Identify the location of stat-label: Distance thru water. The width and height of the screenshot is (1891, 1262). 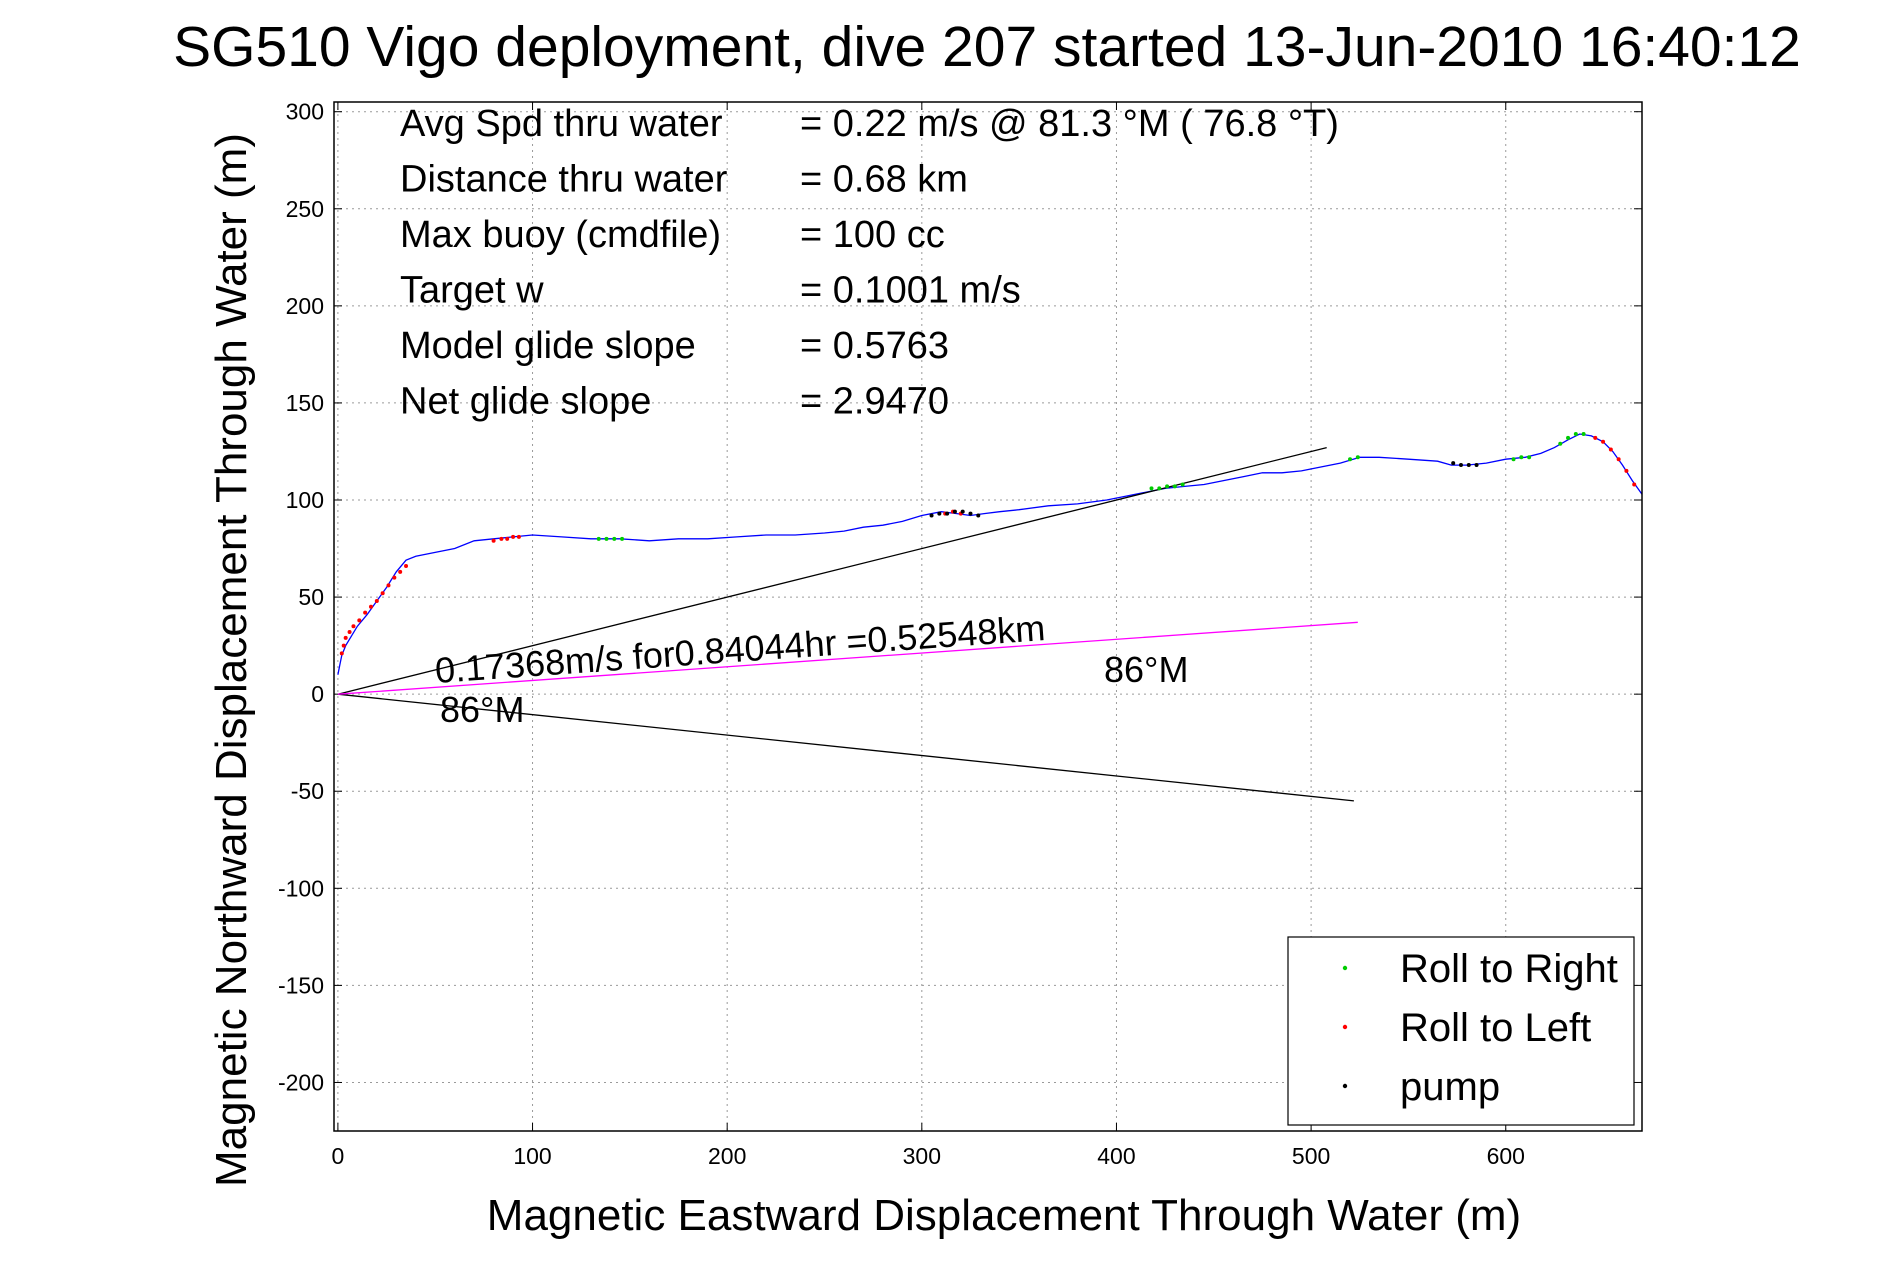
(564, 180).